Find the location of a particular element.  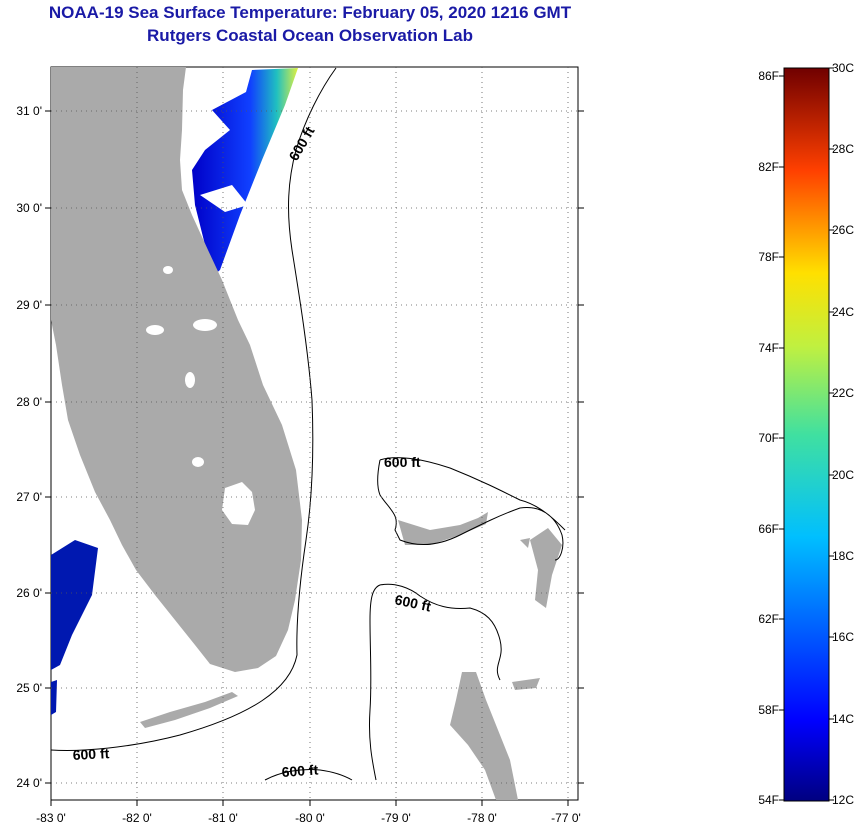

celsius-labels: 30C 28C 26C 24C 22C 20C 18C 16C 14C 12C is located at coordinates (843, 434).